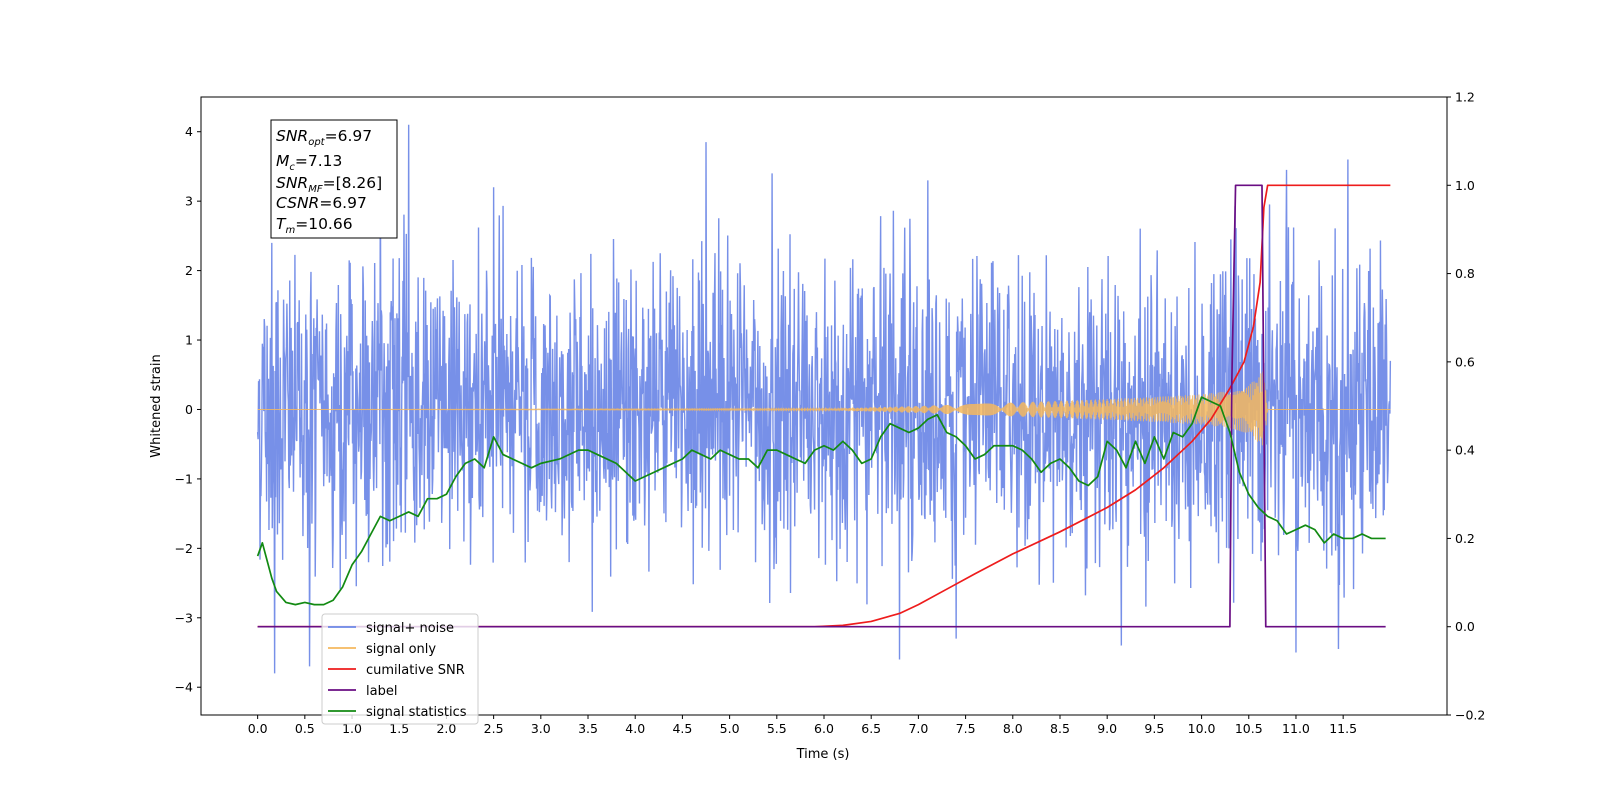 The image size is (1600, 800). Describe the element at coordinates (156, 405) in the screenshot. I see `y-axis-label: Whitened strain` at that location.